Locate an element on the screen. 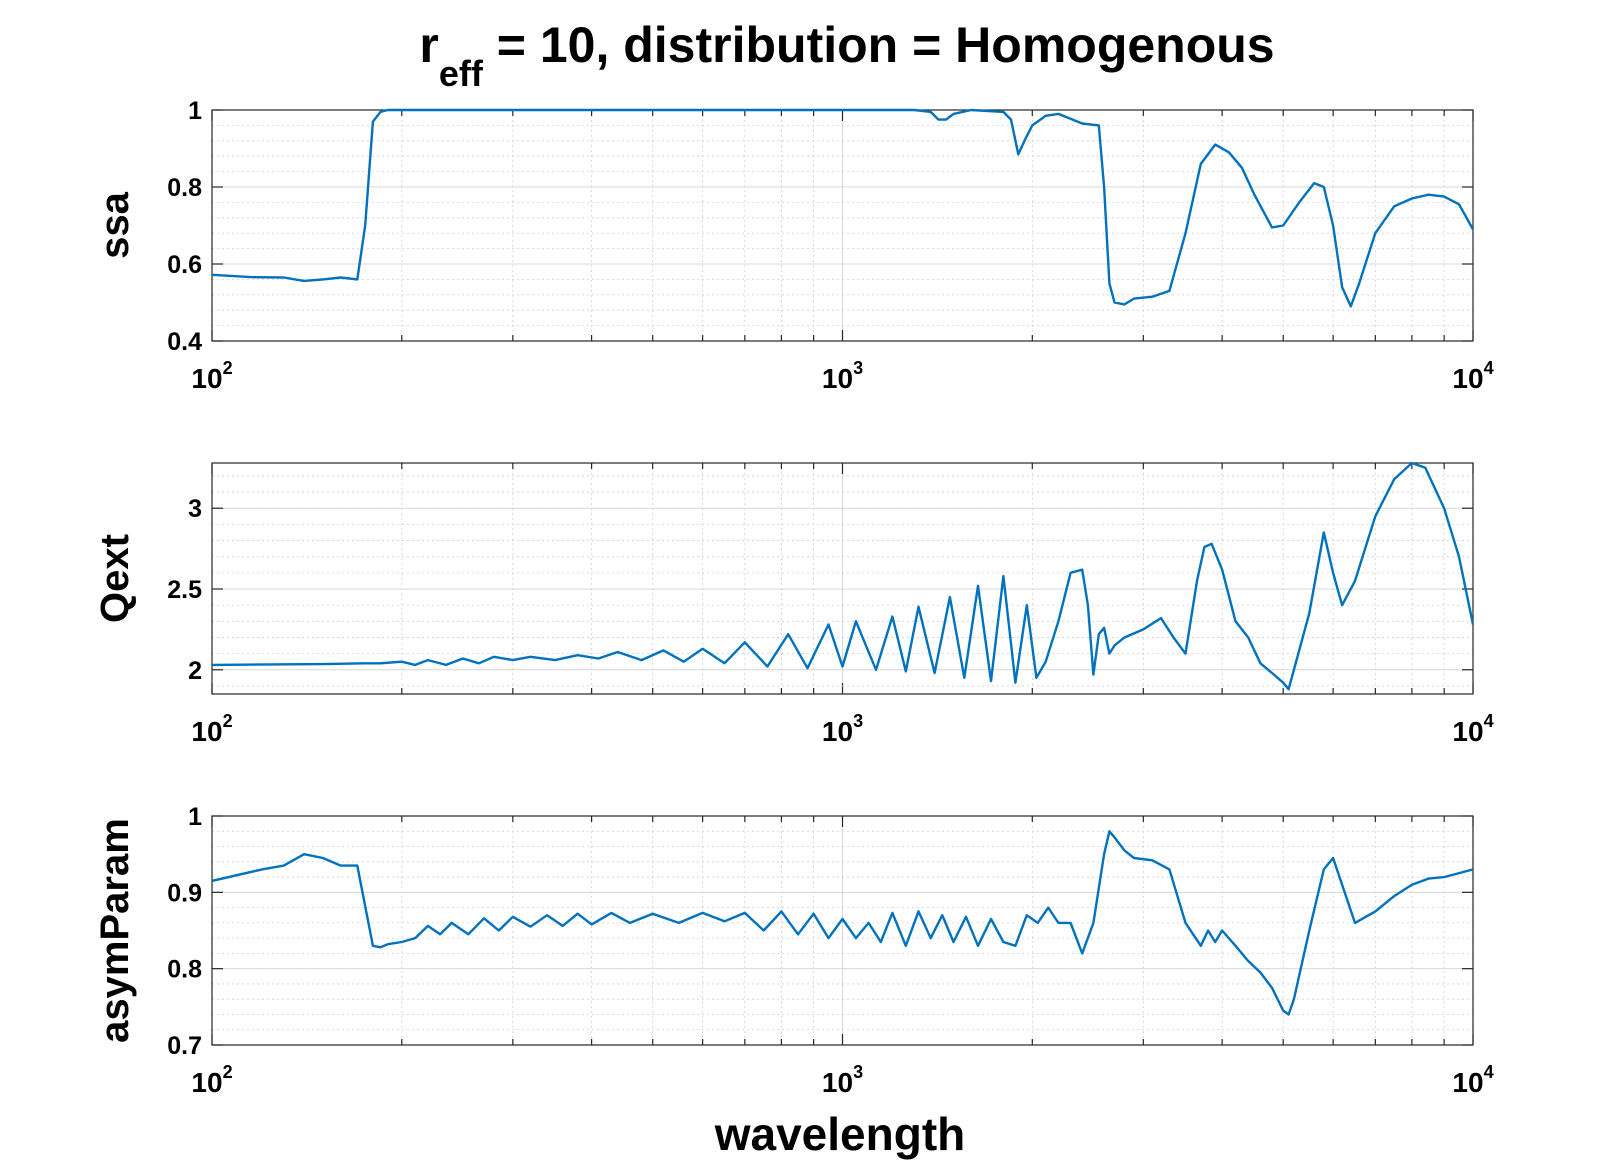 This screenshot has height=1160, width=1608. y-tick-label: 0.4 is located at coordinates (184, 342).